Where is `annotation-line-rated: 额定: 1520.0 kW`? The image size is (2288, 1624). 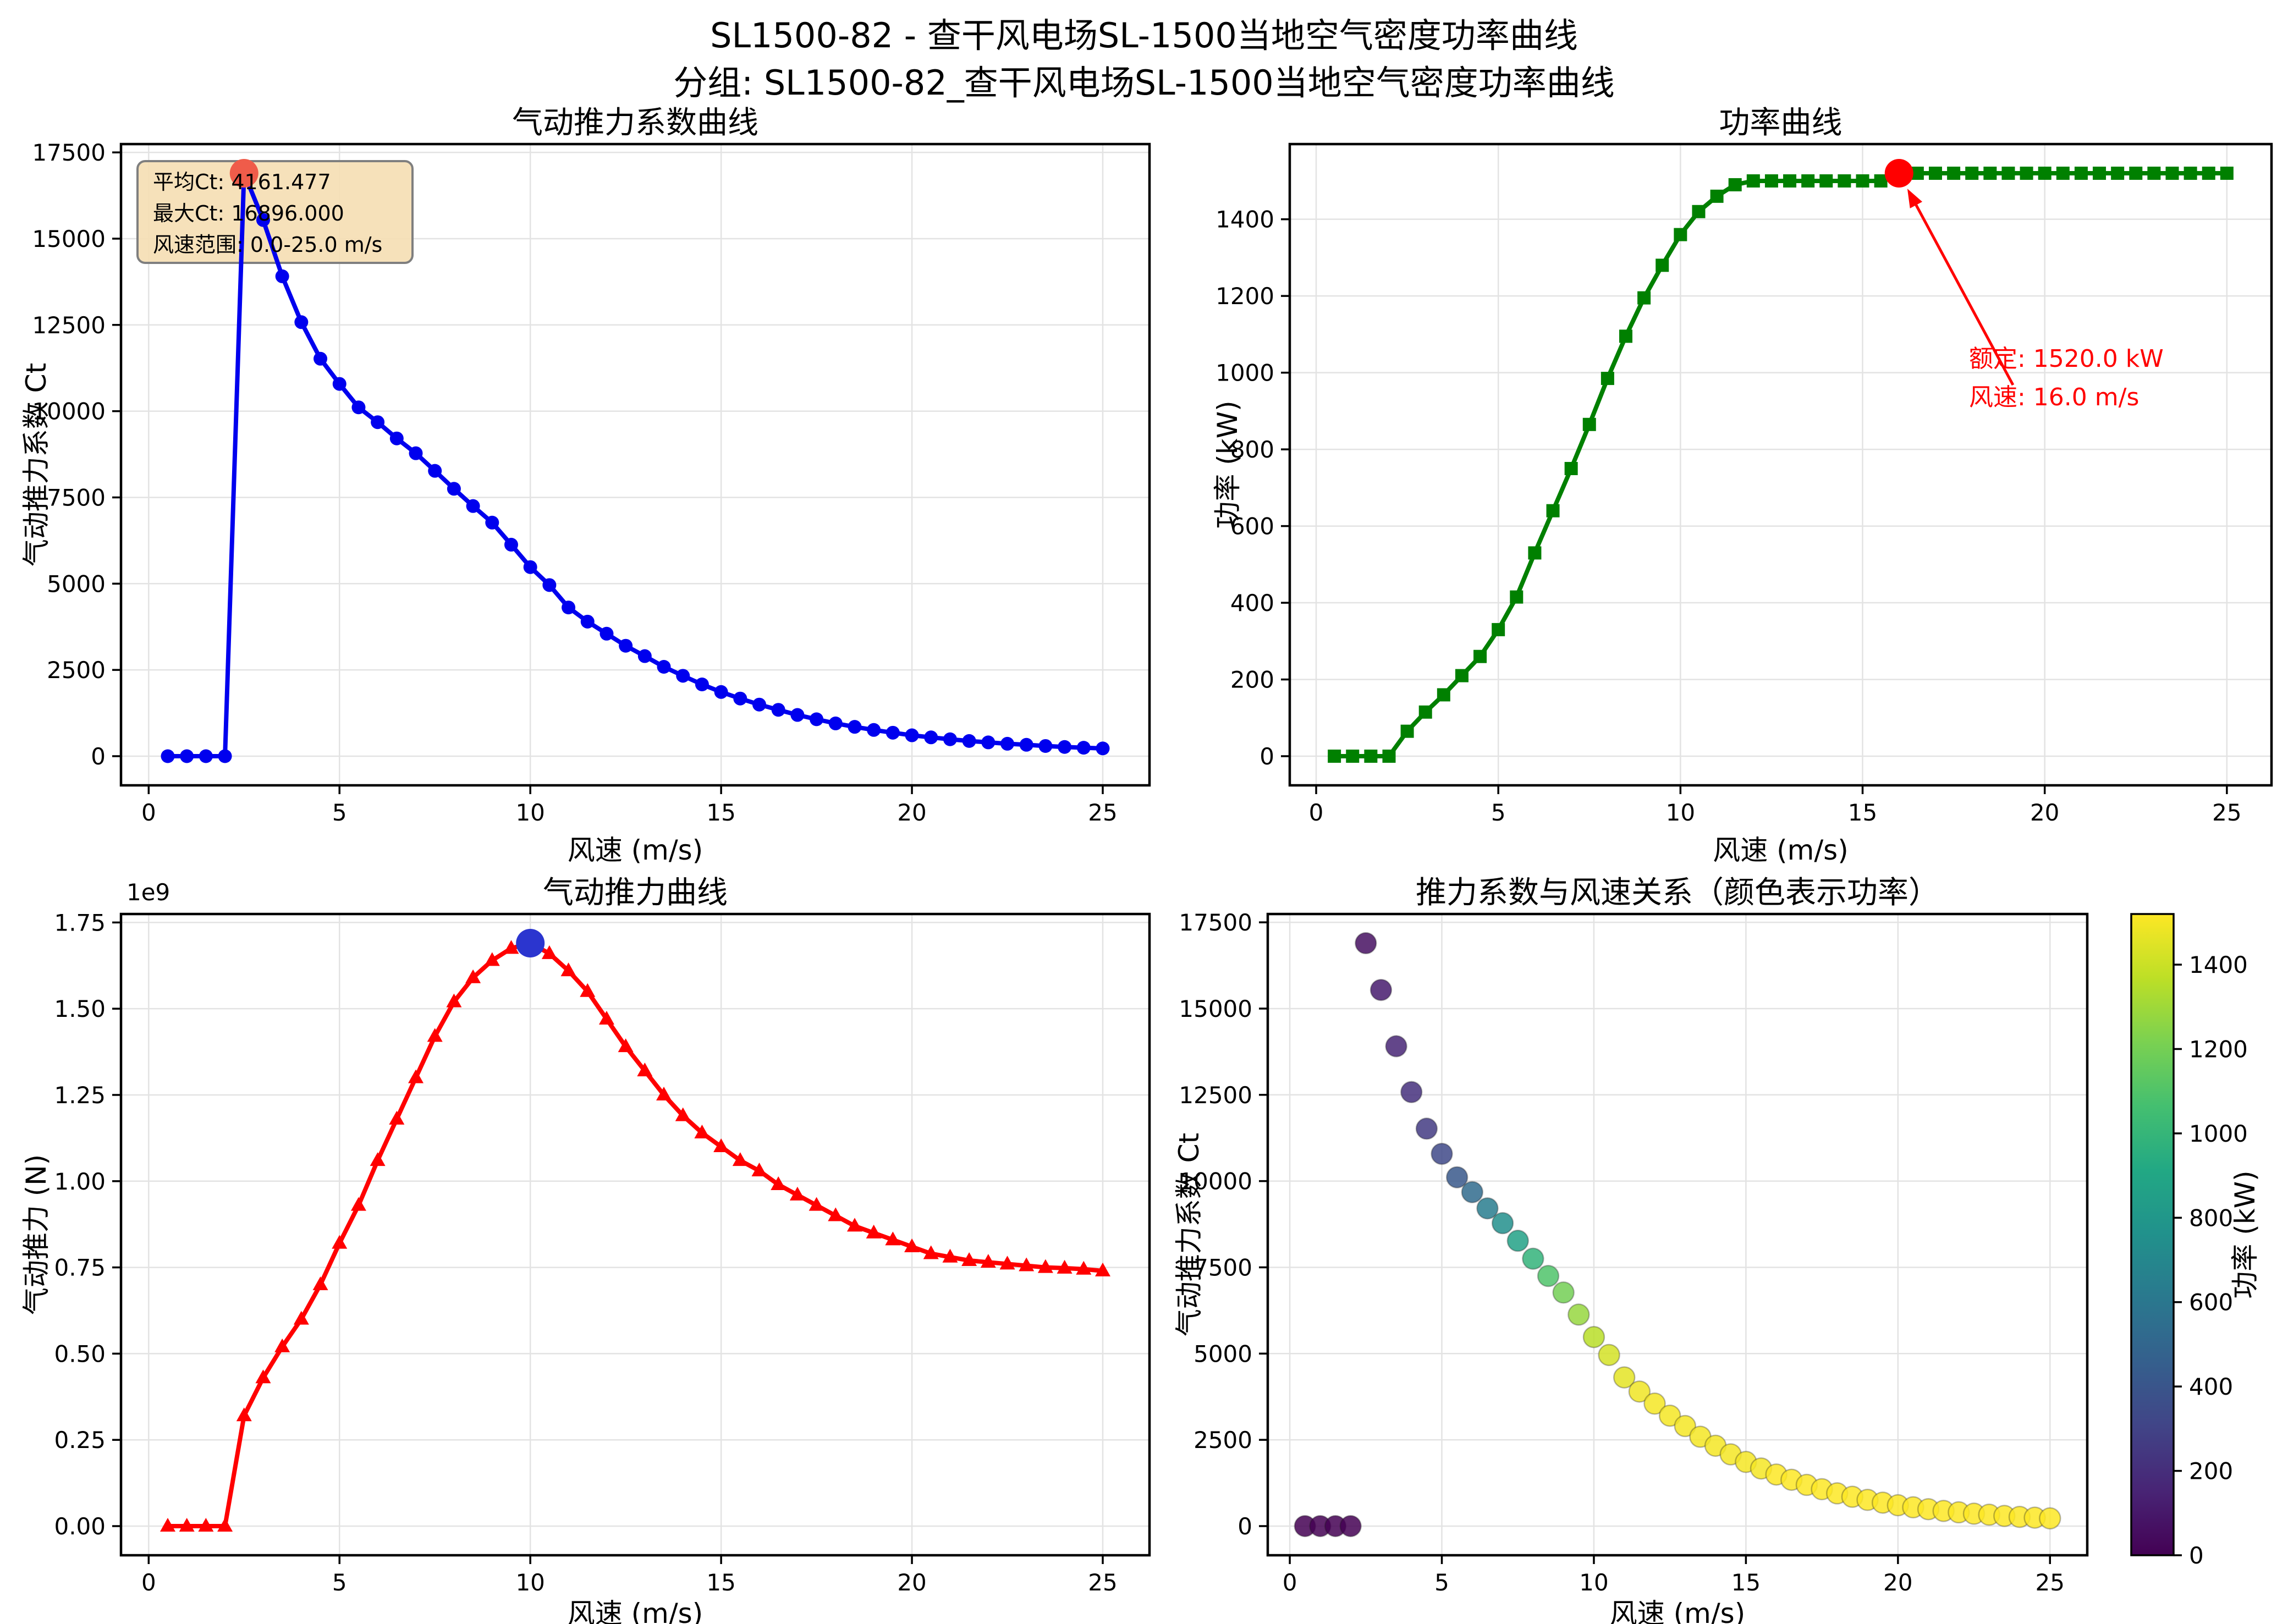 annotation-line-rated: 额定: 1520.0 kW is located at coordinates (2066, 359).